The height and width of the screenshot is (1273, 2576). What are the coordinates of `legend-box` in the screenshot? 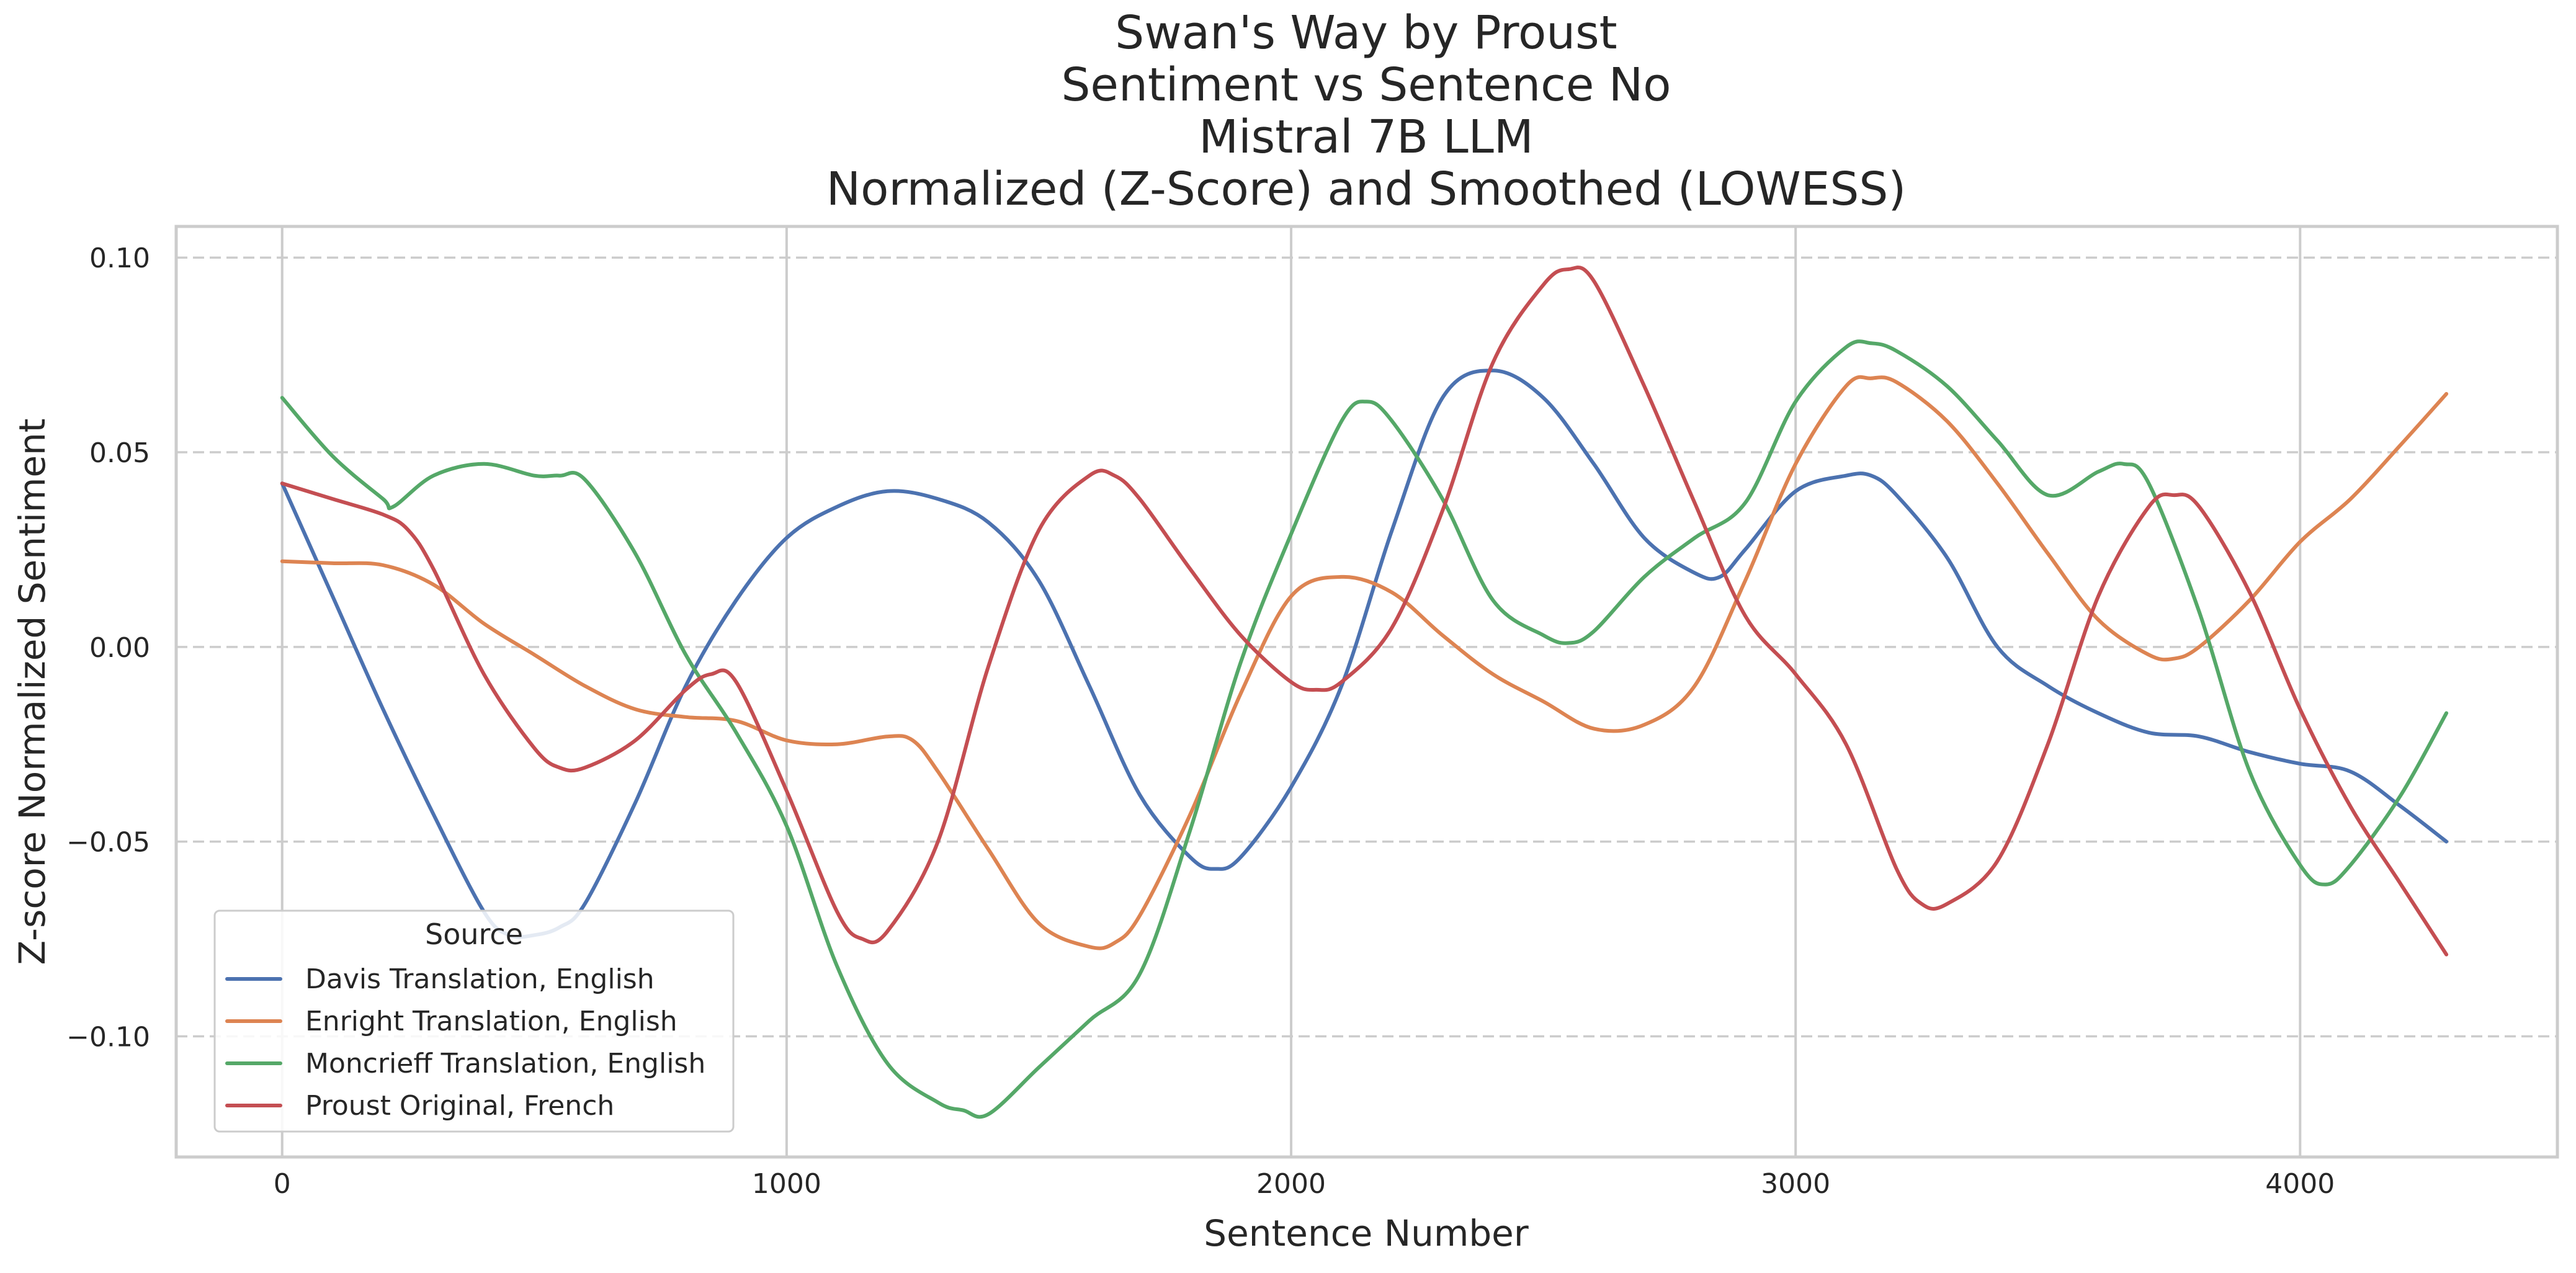 It's located at (474, 1021).